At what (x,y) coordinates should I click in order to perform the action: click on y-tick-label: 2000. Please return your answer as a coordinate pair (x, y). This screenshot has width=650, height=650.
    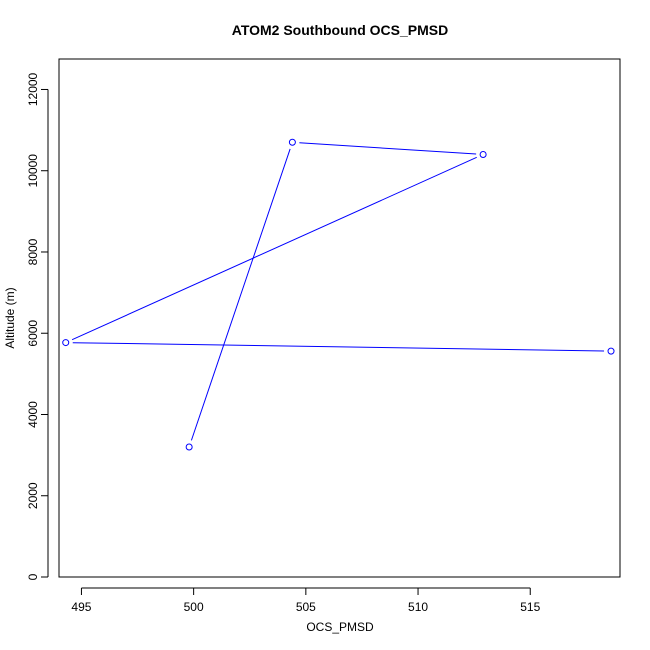
    Looking at the image, I should click on (33, 495).